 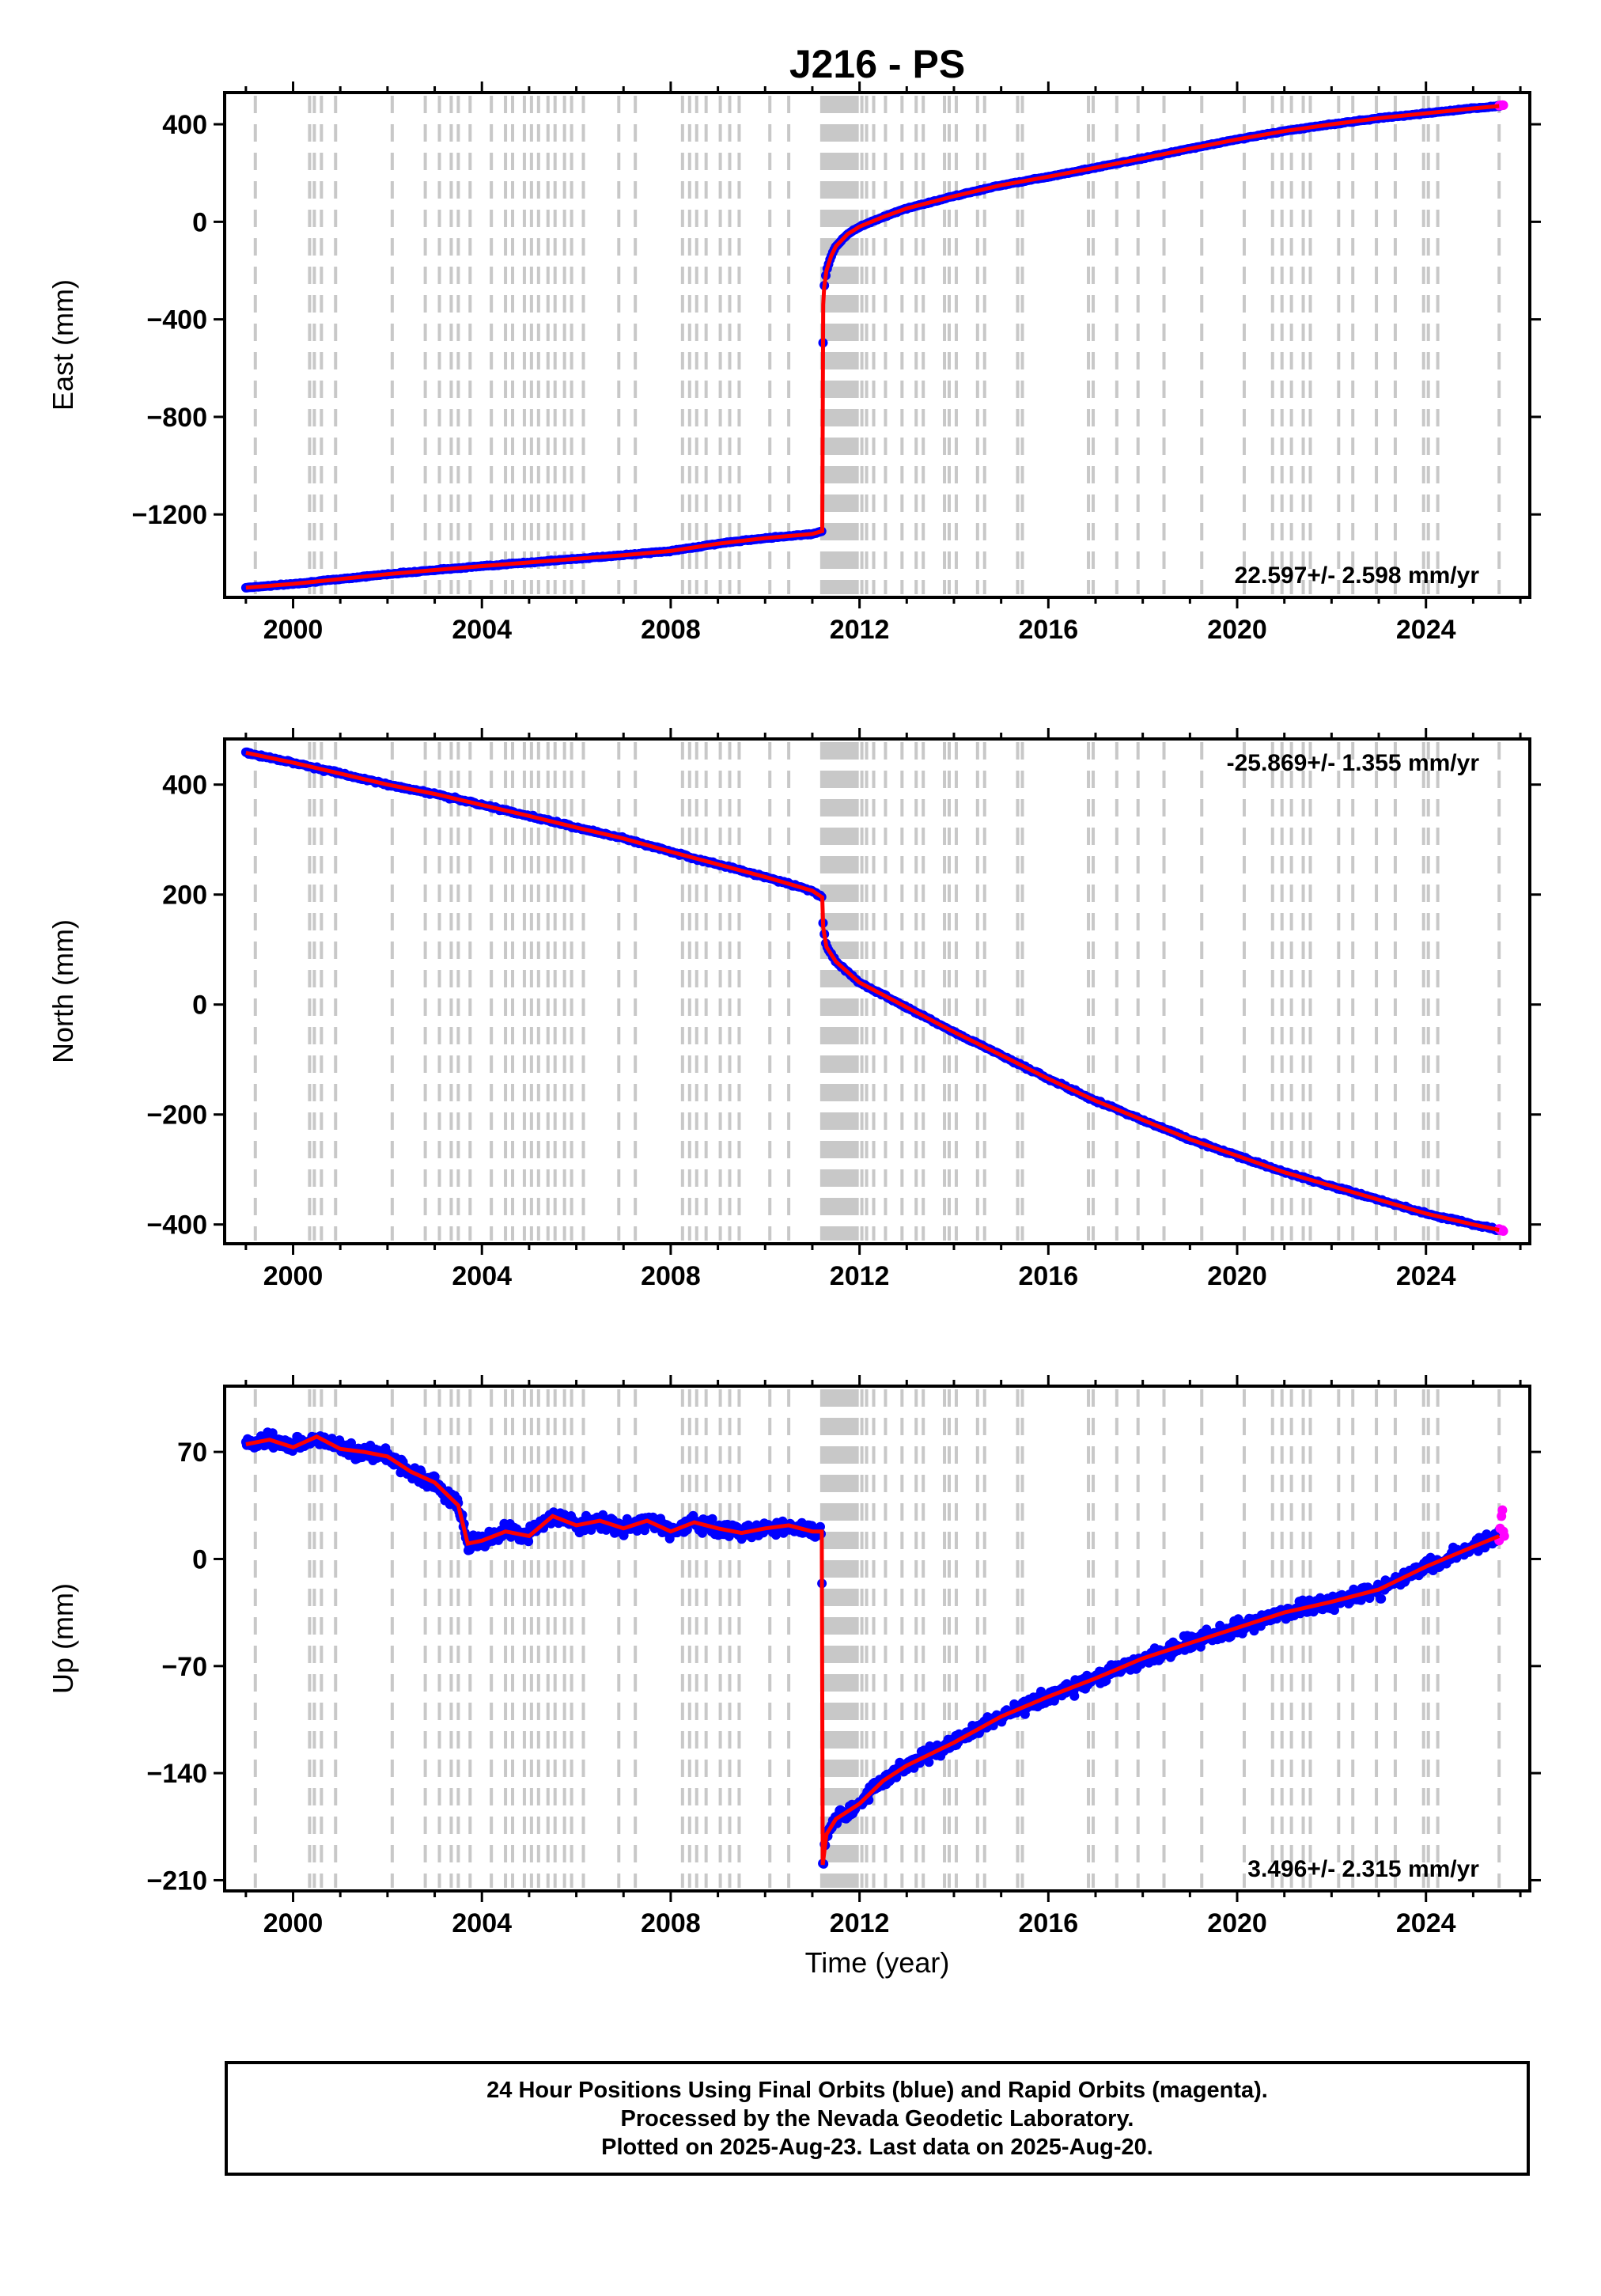 What do you see at coordinates (63, 1638) in the screenshot?
I see `y-axis-label-up: Up (mm)` at bounding box center [63, 1638].